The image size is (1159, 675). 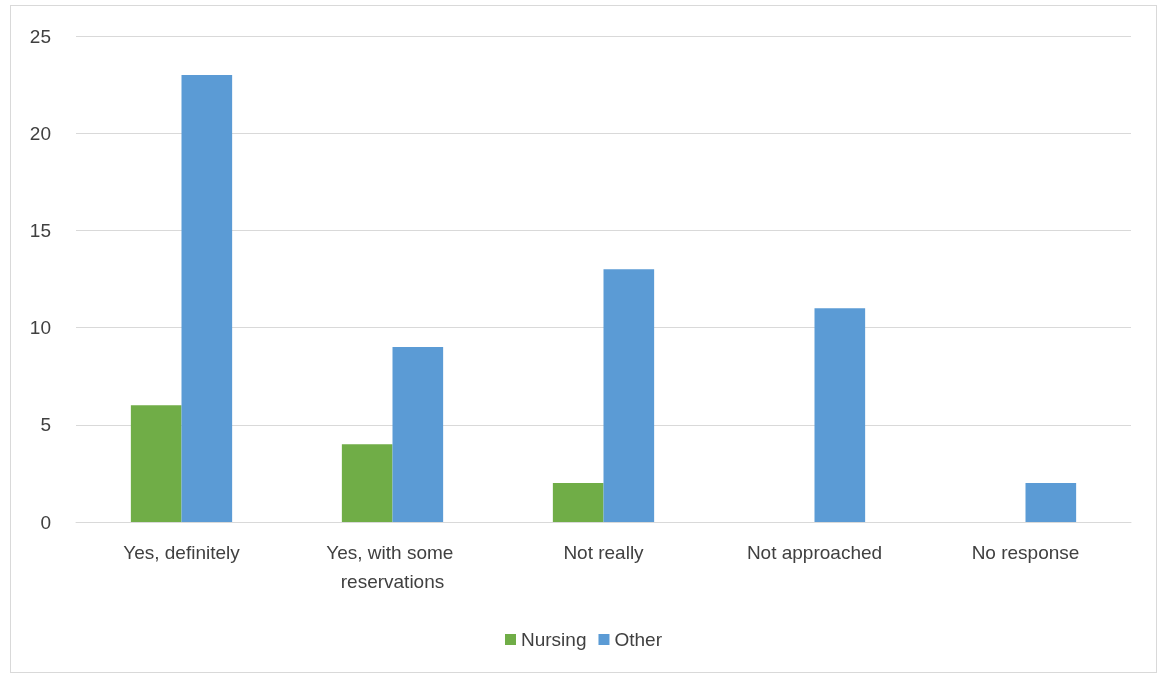 What do you see at coordinates (638, 639) in the screenshot?
I see `legend-label: Other` at bounding box center [638, 639].